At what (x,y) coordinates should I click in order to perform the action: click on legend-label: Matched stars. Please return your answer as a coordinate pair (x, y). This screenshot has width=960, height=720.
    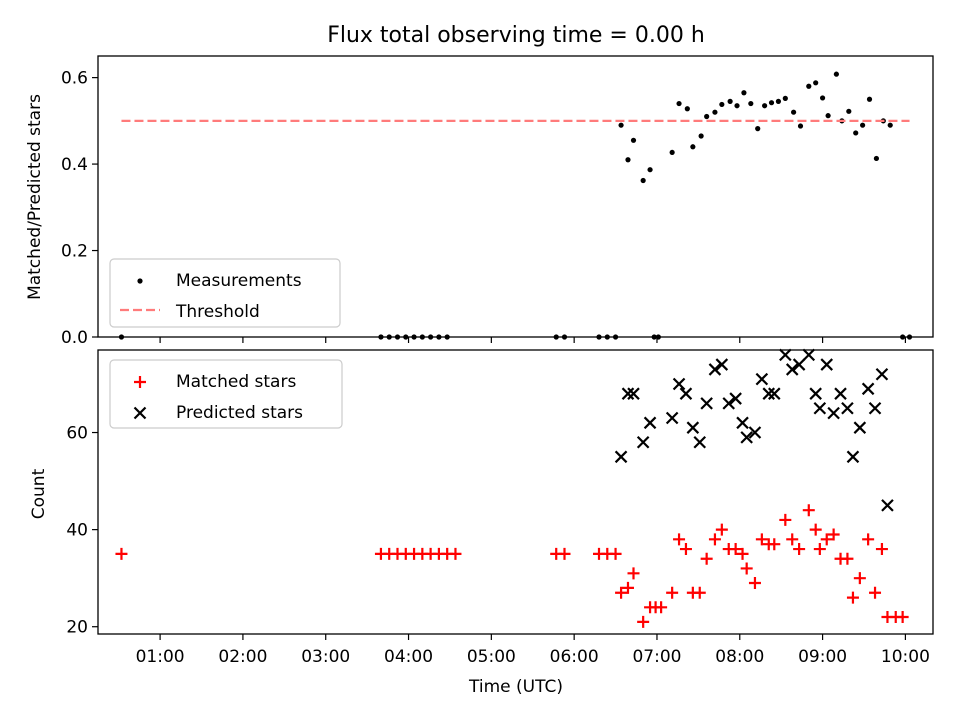
    Looking at the image, I should click on (236, 382).